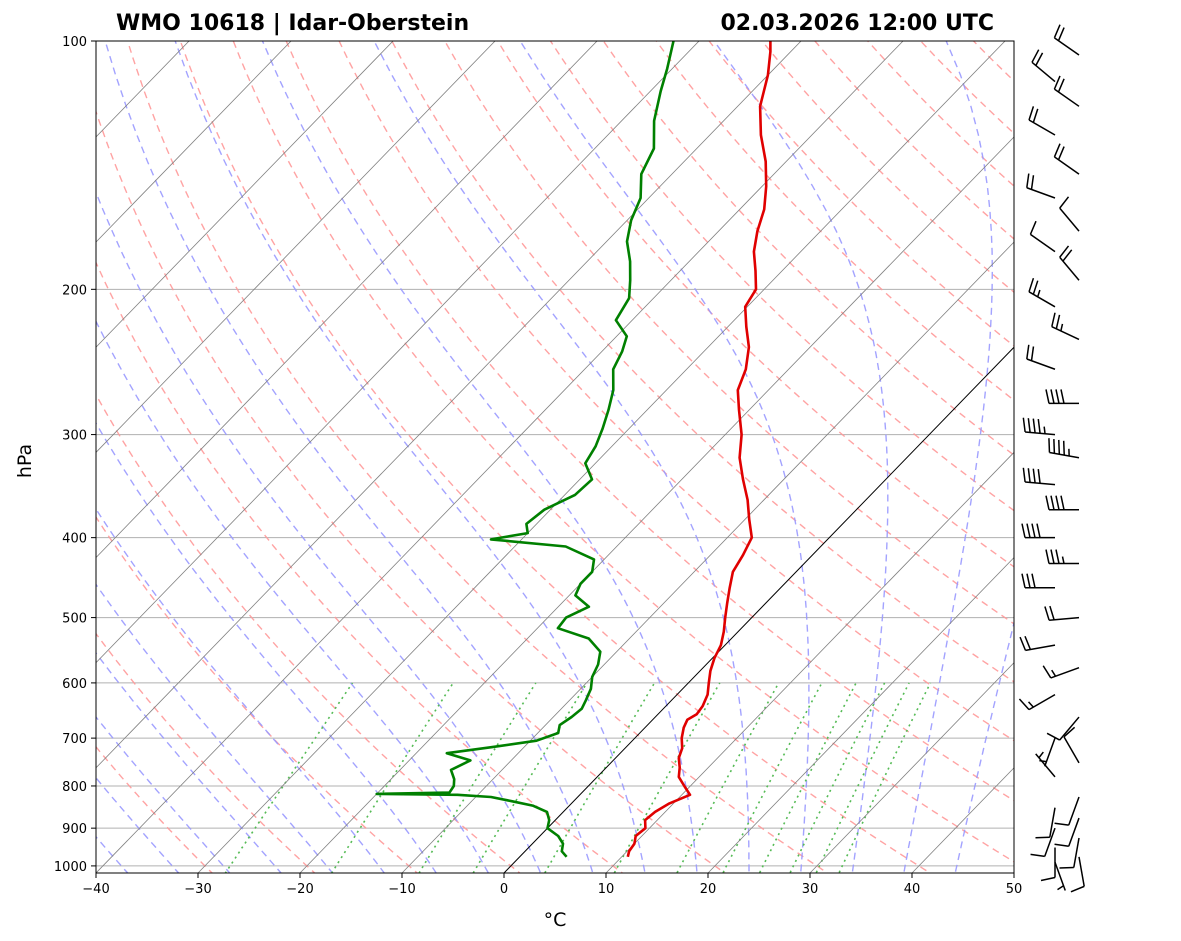 This screenshot has height=941, width=1181. I want to click on x-tick-label: −30, so click(197, 889).